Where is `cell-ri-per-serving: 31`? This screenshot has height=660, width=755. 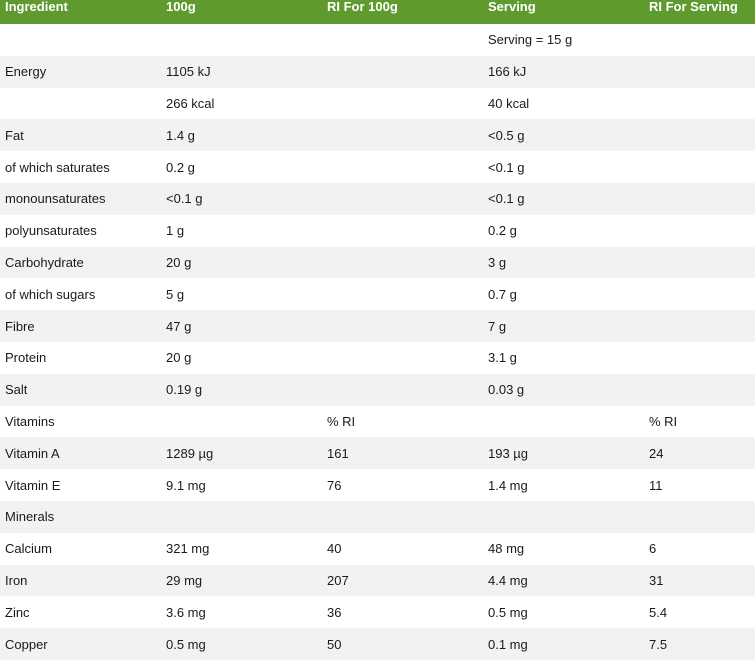
cell-ri-per-serving: 31 is located at coordinates (656, 580).